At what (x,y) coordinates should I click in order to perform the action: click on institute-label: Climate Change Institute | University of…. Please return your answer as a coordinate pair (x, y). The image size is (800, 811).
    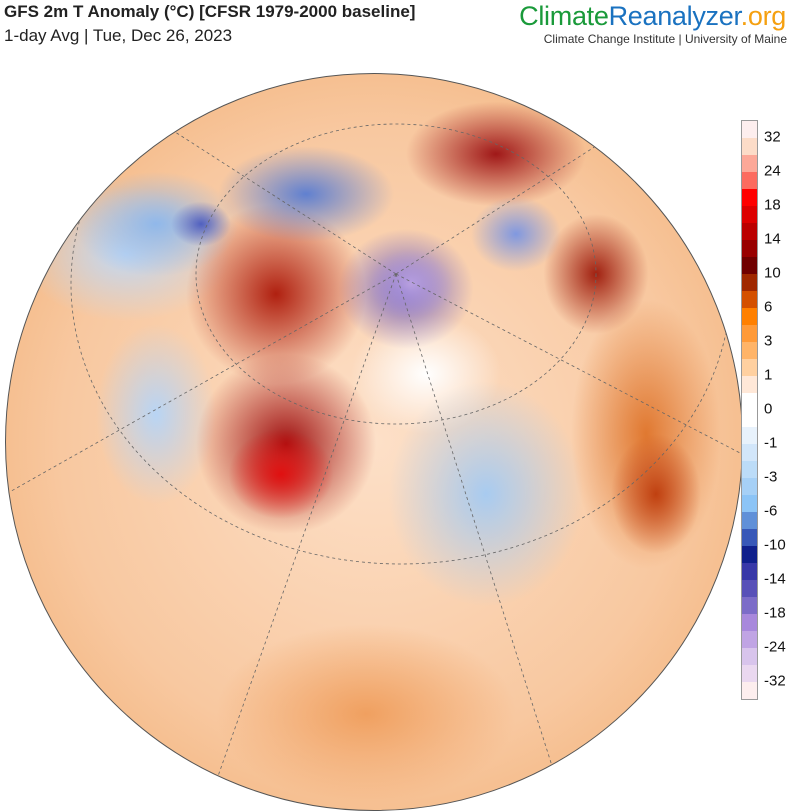
    Looking at the image, I should click on (665, 39).